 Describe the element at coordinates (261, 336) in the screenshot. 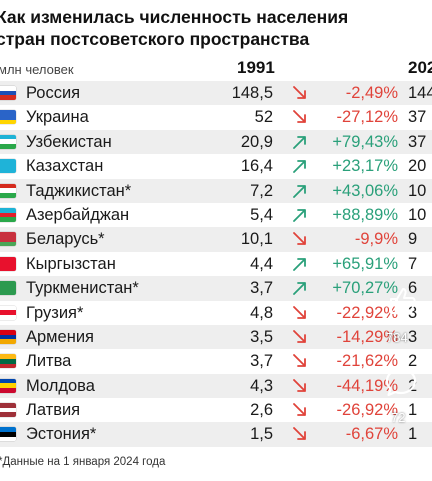

I see `value-1991: 3,5` at that location.